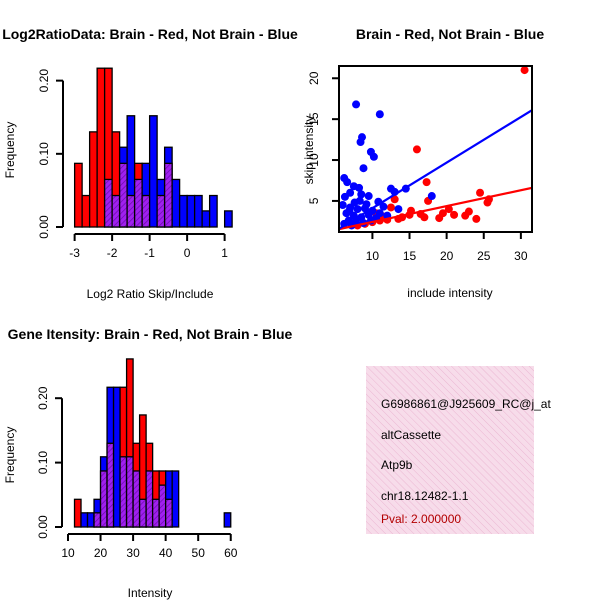 This screenshot has height=600, width=600. What do you see at coordinates (166, 553) in the screenshot?
I see `intensity-histogram-x-tick-label: 40` at bounding box center [166, 553].